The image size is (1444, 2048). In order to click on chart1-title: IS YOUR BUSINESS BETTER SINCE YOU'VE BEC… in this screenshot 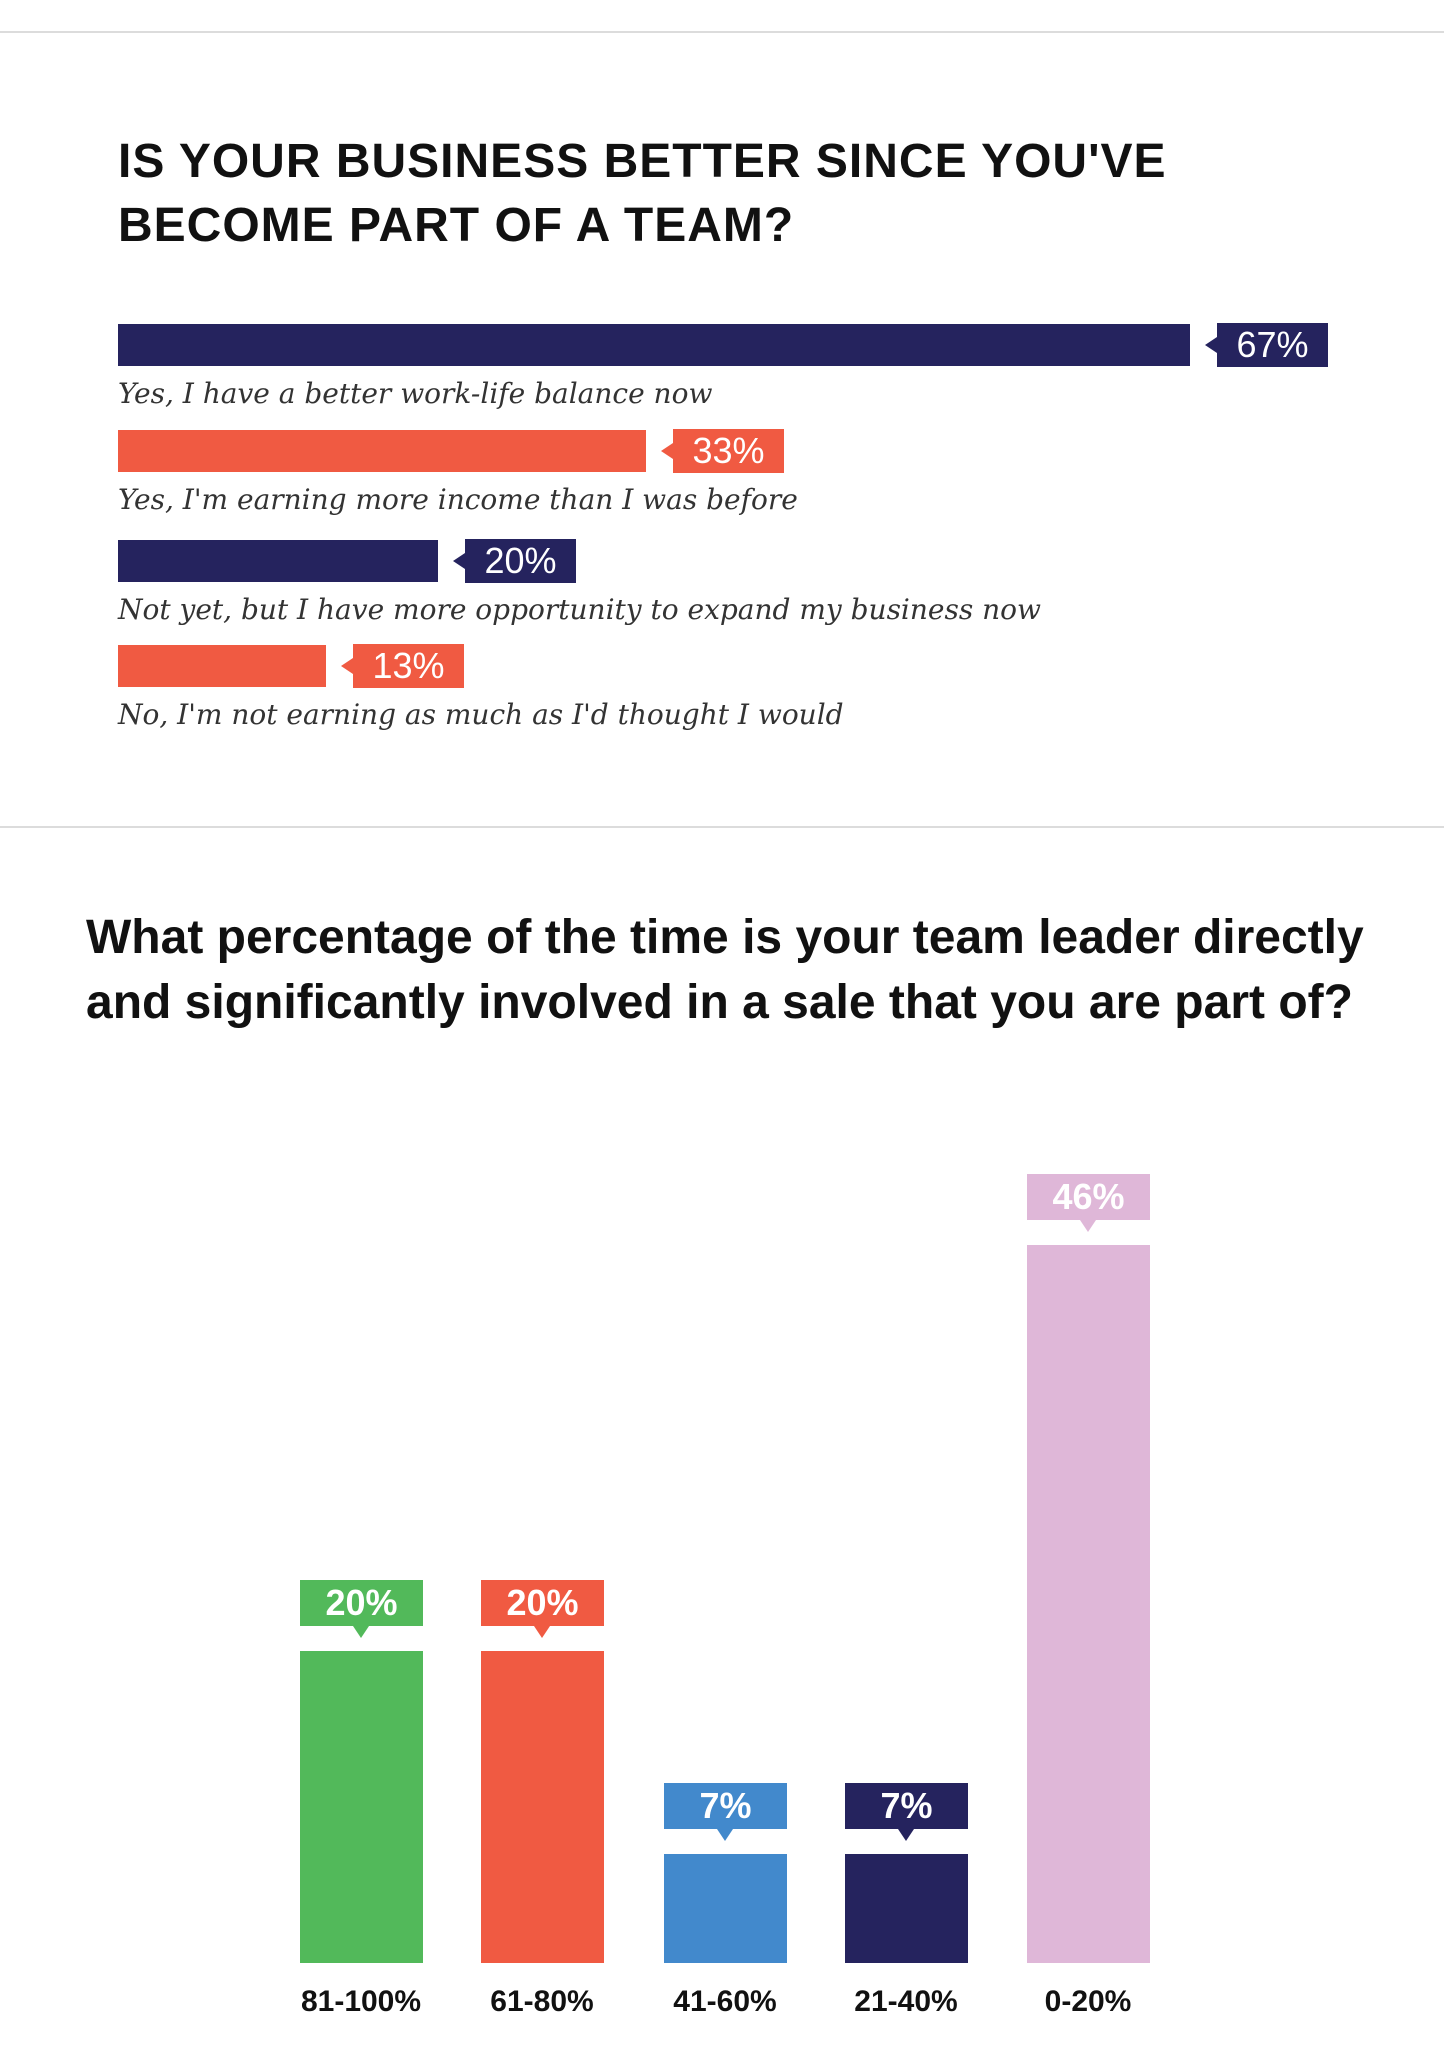, I will do `click(642, 193)`.